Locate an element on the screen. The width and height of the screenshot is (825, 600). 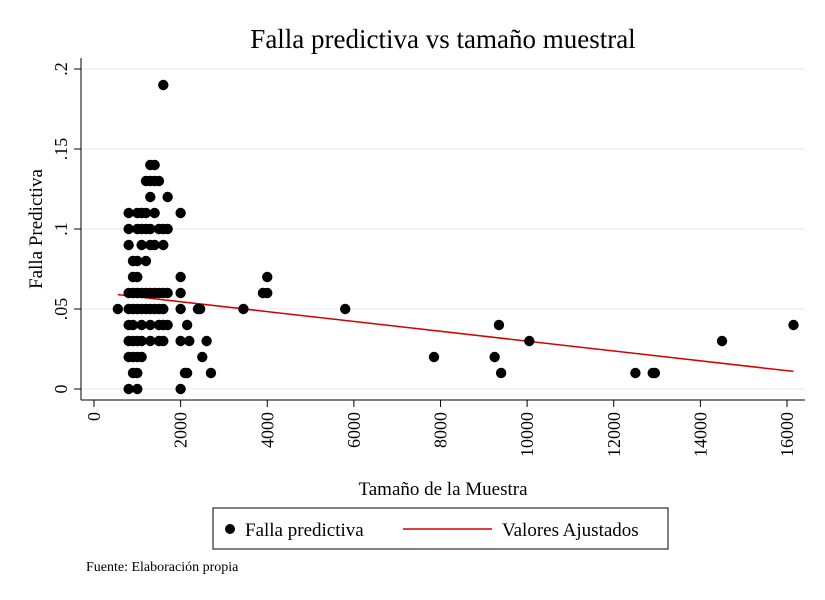
y-axis-title: Falla Predictiva is located at coordinates (36, 229).